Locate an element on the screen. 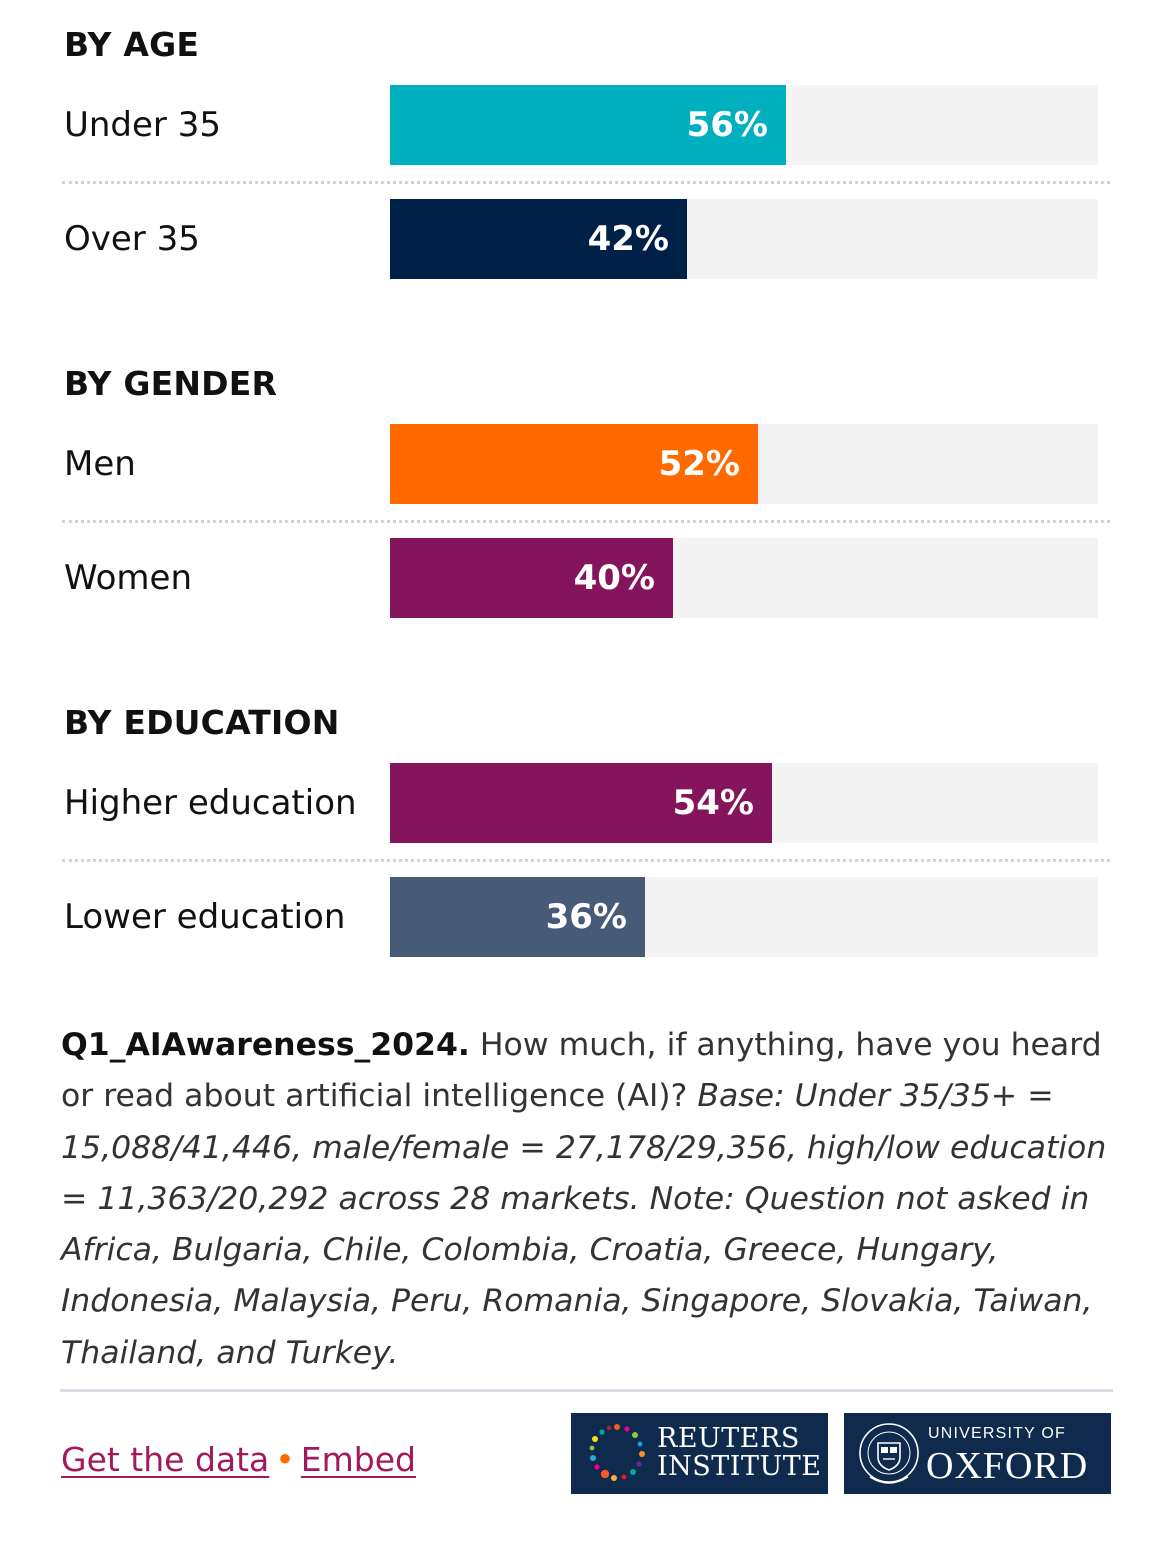 The width and height of the screenshot is (1170, 1541). oxford-logo-line1: UNIVERSITY OF is located at coordinates (997, 1433).